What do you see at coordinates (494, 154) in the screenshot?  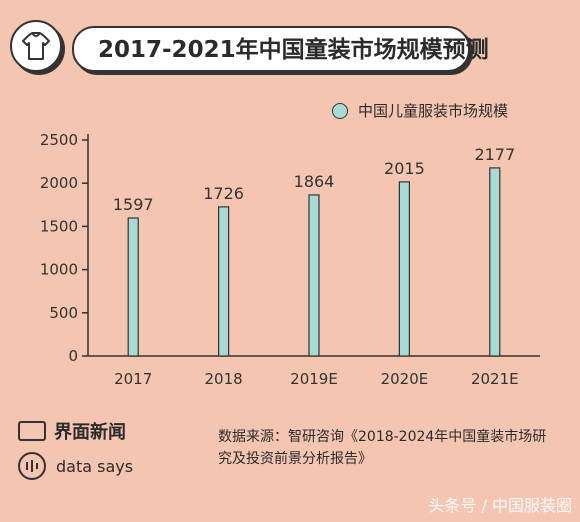 I see `data-label: 2177` at bounding box center [494, 154].